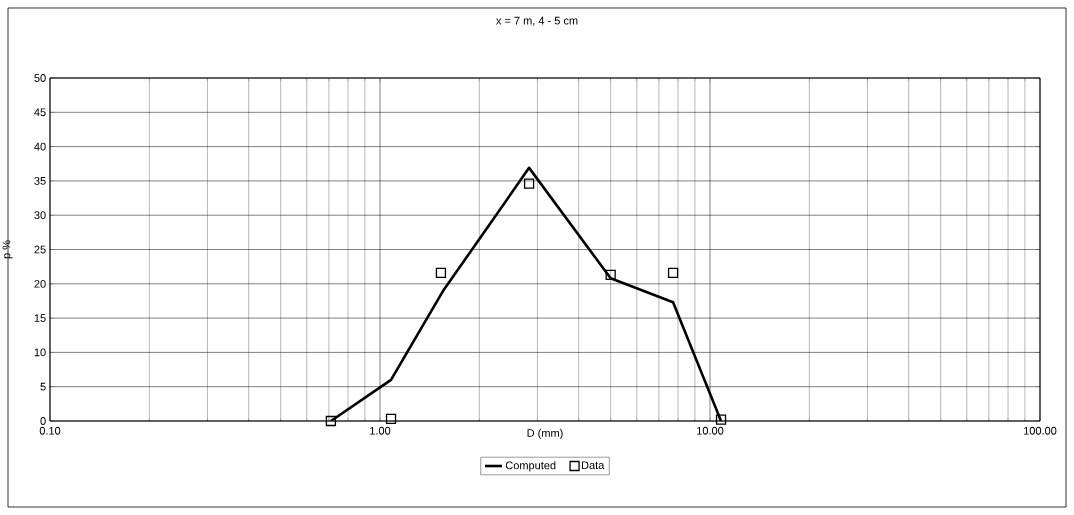 Image resolution: width=1074 pixels, height=515 pixels. What do you see at coordinates (7, 249) in the screenshot?
I see `y-axis-title: p %` at bounding box center [7, 249].